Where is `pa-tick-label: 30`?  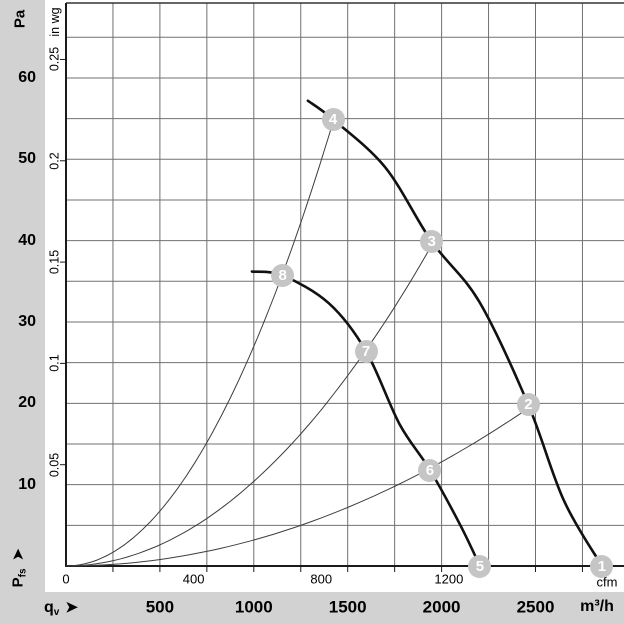
pa-tick-label: 30 is located at coordinates (27, 321).